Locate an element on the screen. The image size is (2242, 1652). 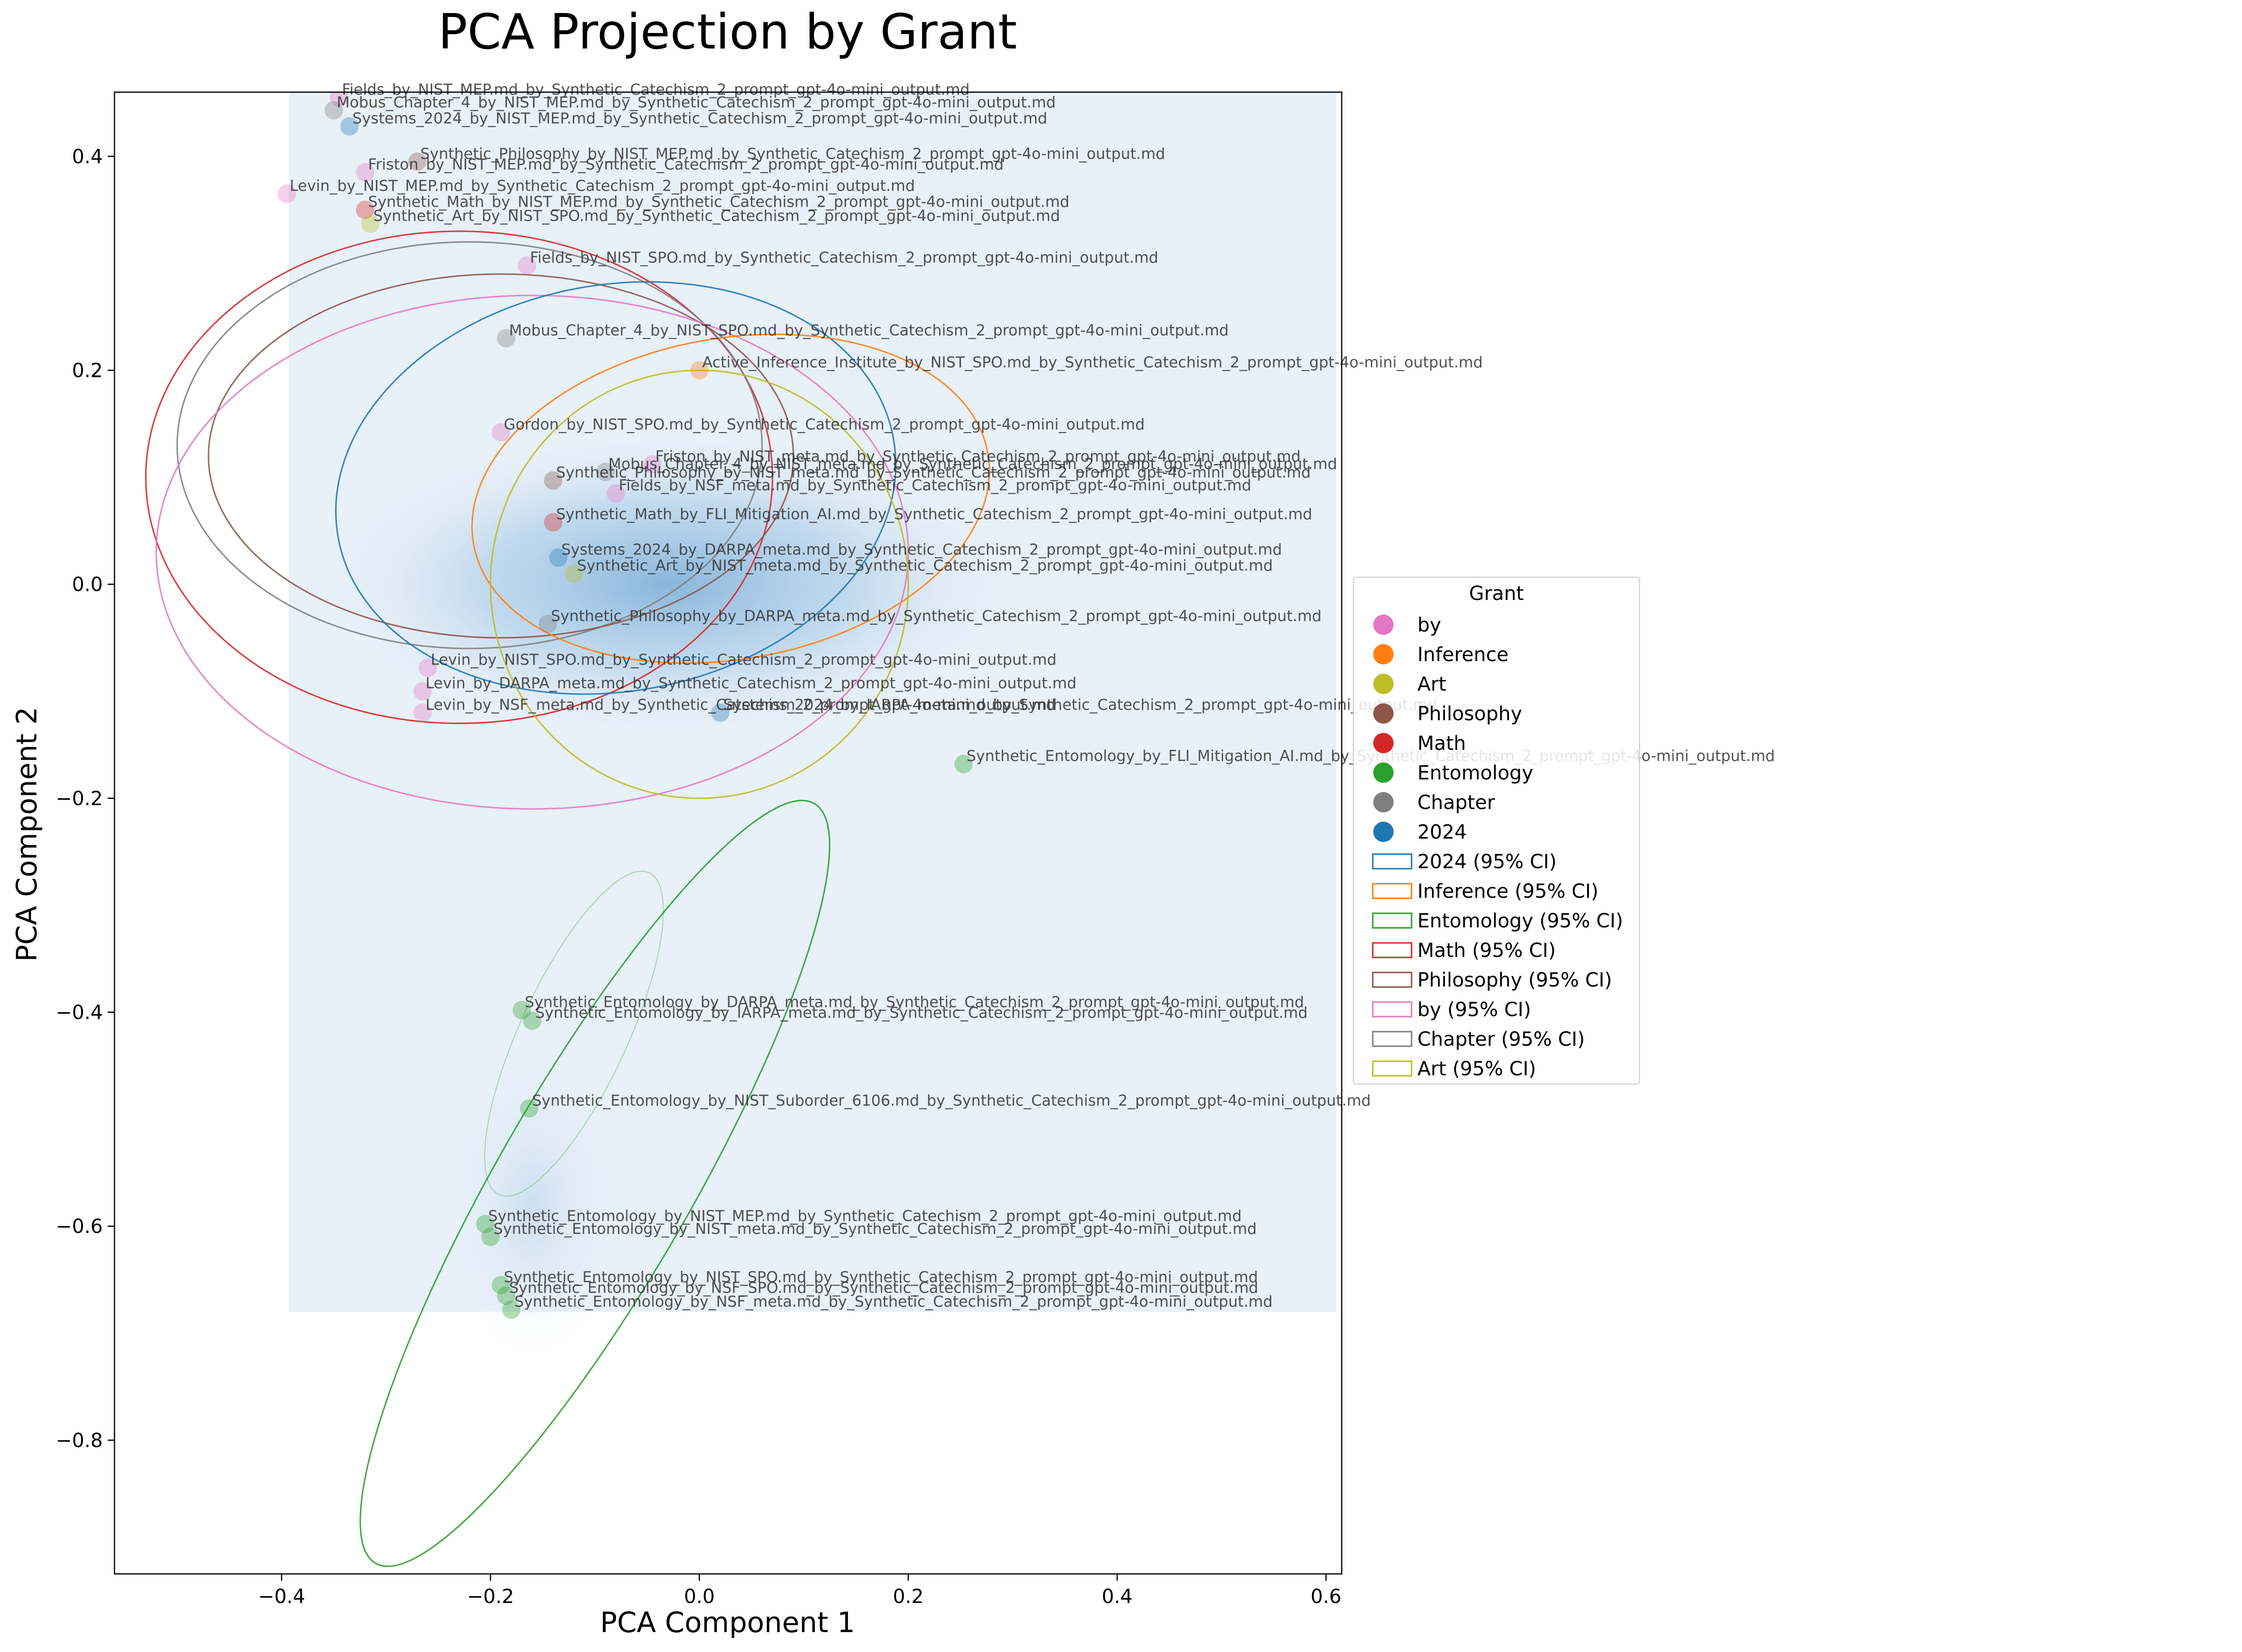
legend-marker-philosophy is located at coordinates (1383, 713).